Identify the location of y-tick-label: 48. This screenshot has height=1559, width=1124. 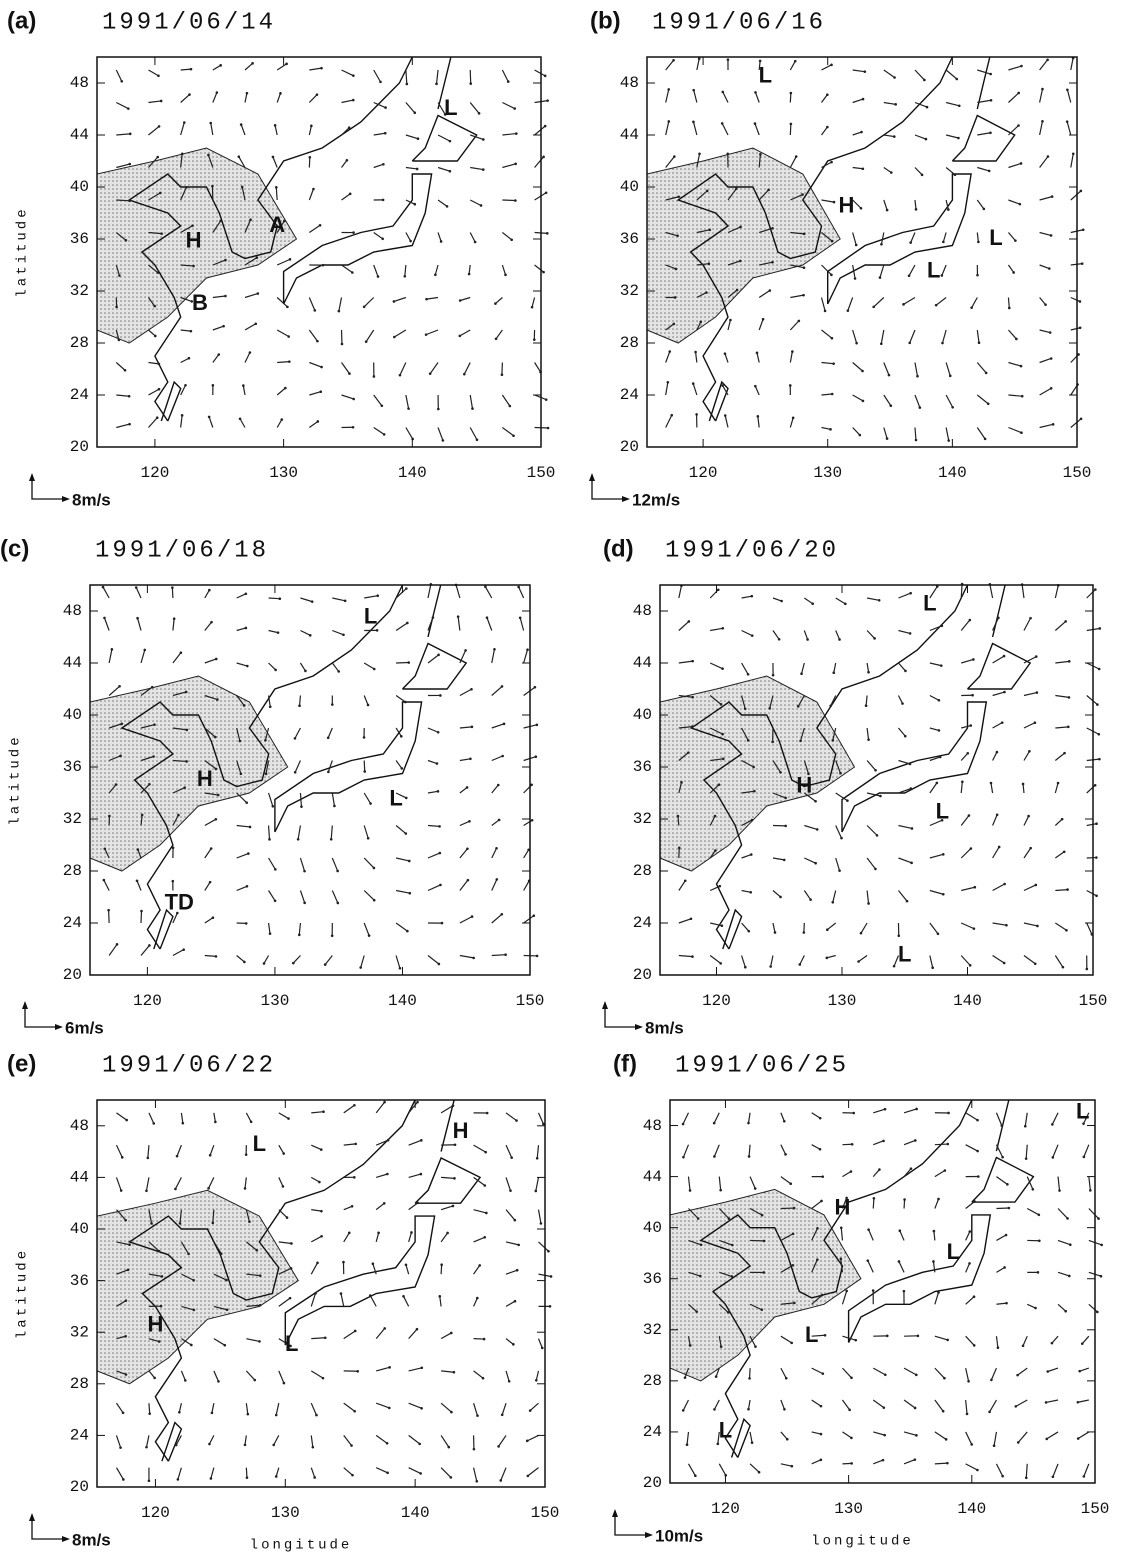
(79, 83).